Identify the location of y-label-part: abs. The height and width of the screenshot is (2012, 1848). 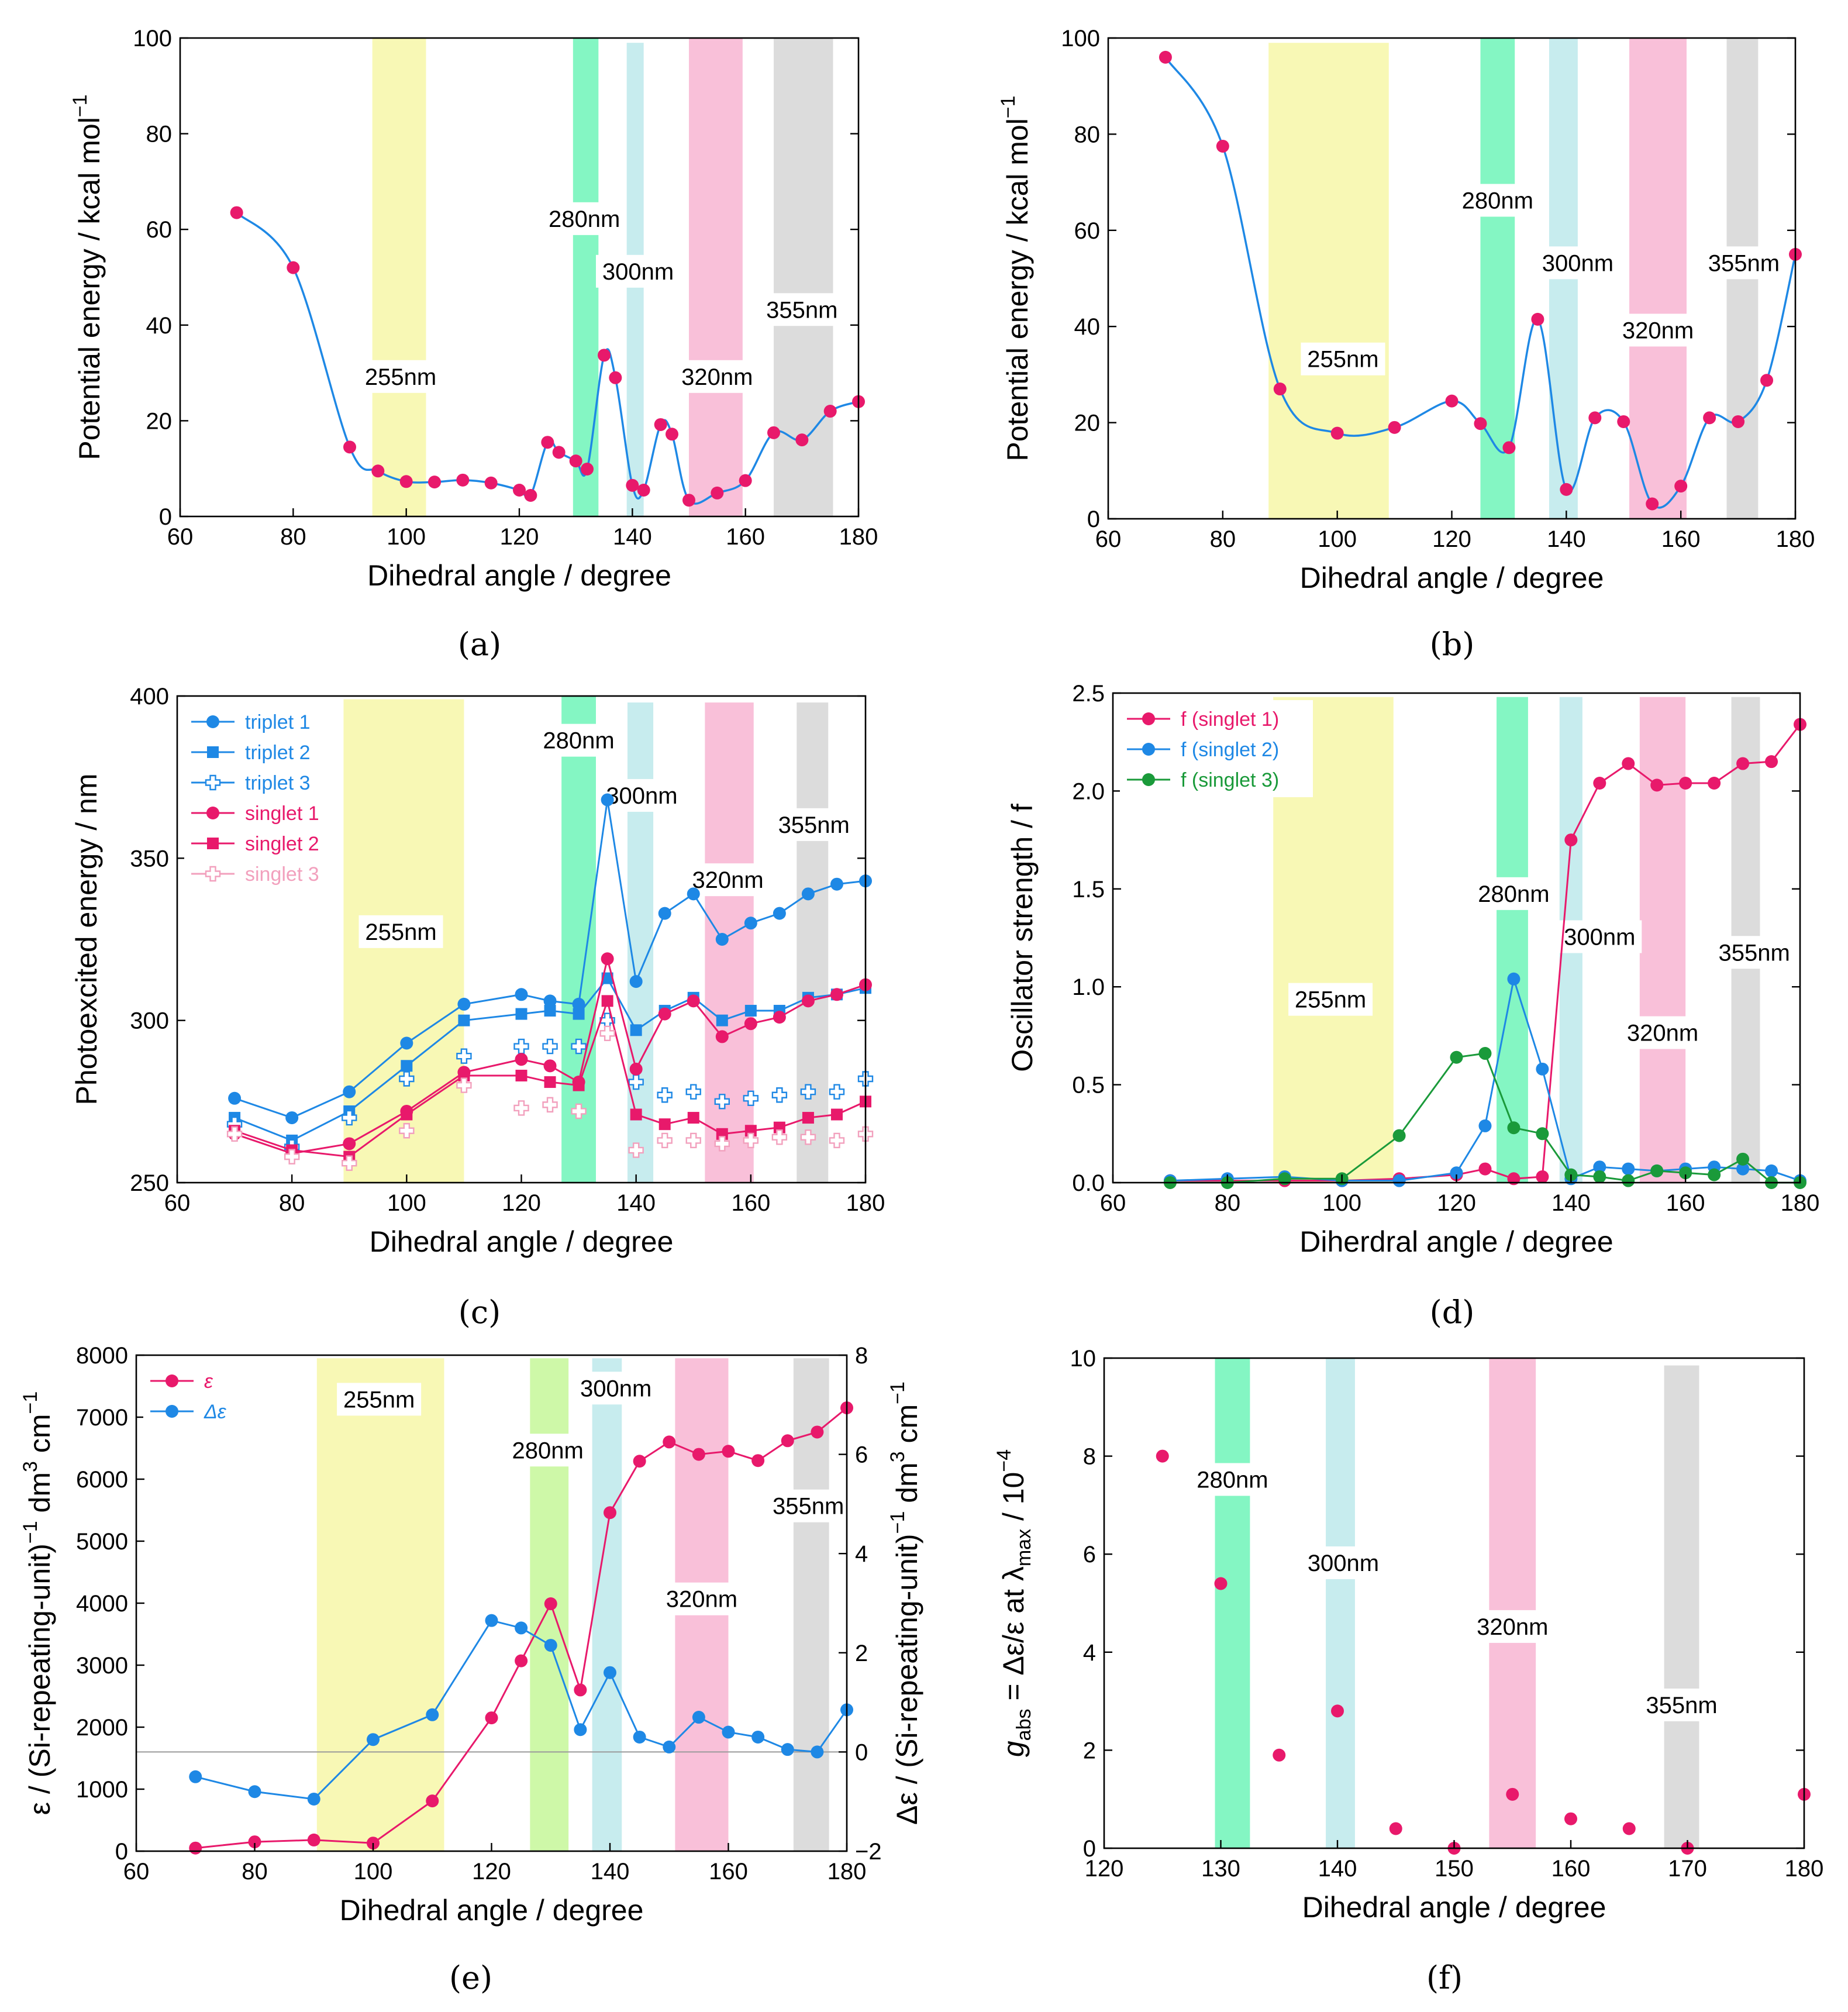
(1024, 1725).